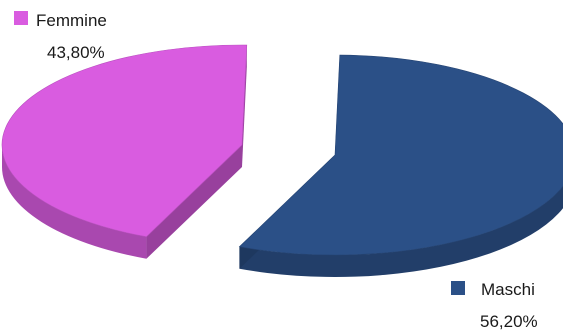 The height and width of the screenshot is (332, 563). I want to click on legend-label-maschi: Maschi, so click(508, 289).